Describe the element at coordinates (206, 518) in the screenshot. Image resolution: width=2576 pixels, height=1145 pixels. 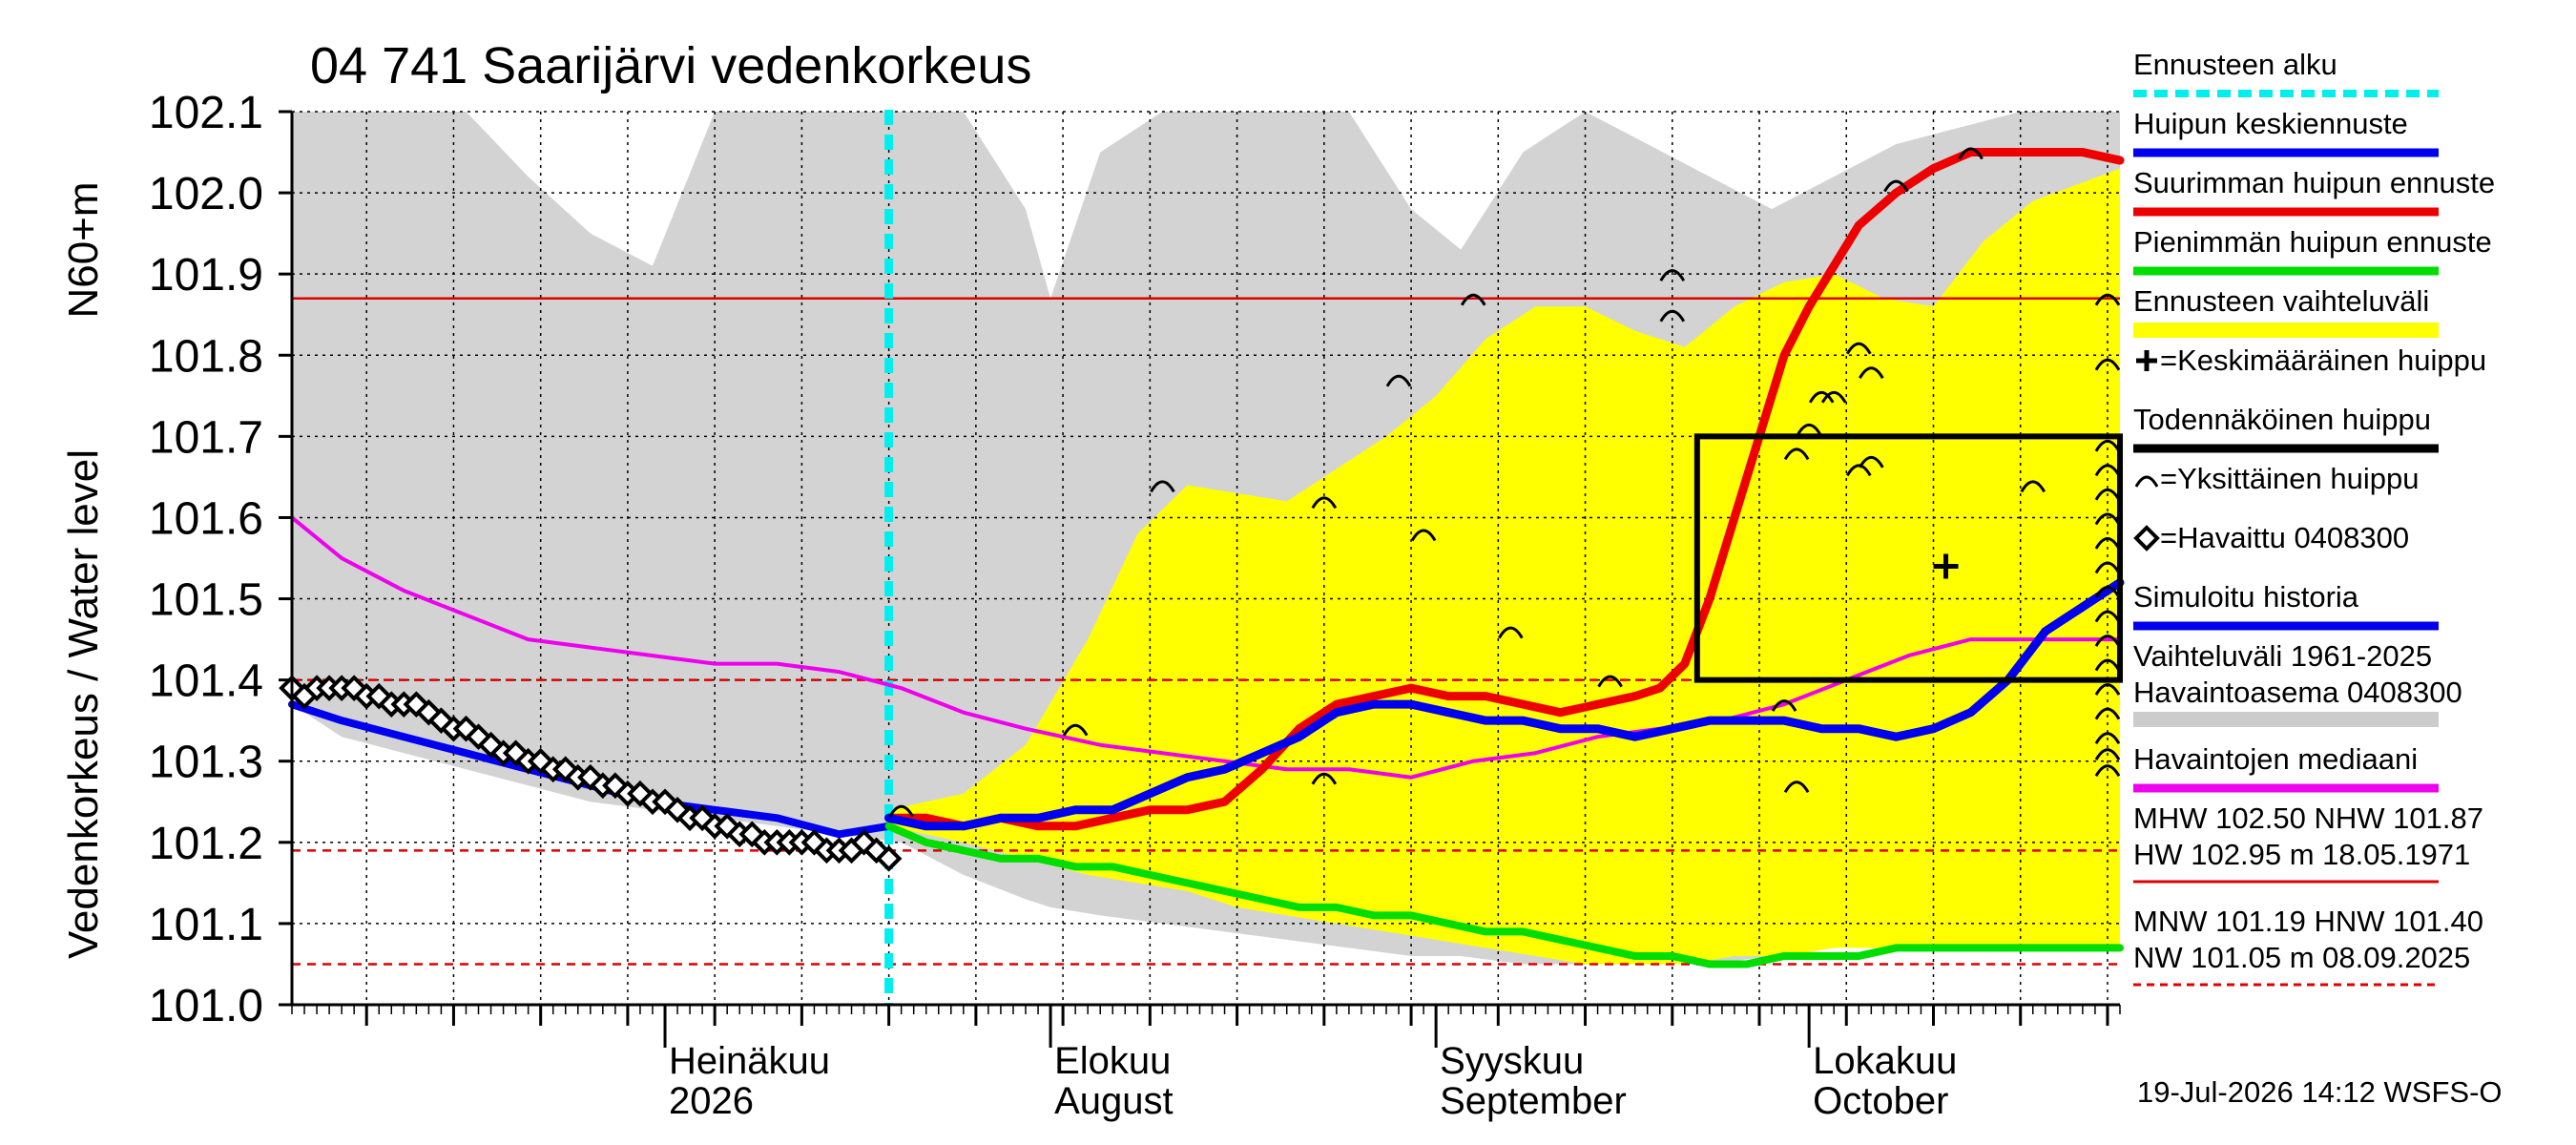
I see `y-tick-label: 101.6` at that location.